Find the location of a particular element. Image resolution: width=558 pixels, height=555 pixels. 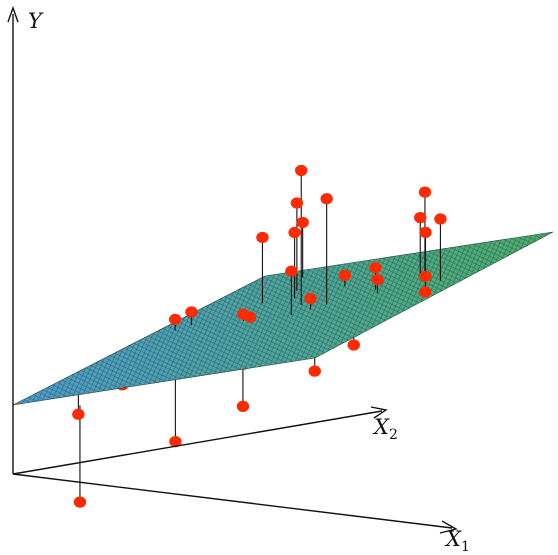

x1-axis-label-subscript: 1 is located at coordinates (465, 547).